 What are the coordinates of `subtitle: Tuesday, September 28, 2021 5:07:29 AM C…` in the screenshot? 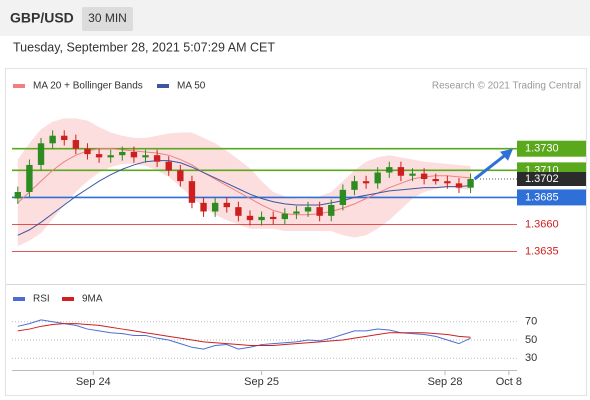 It's located at (144, 47).